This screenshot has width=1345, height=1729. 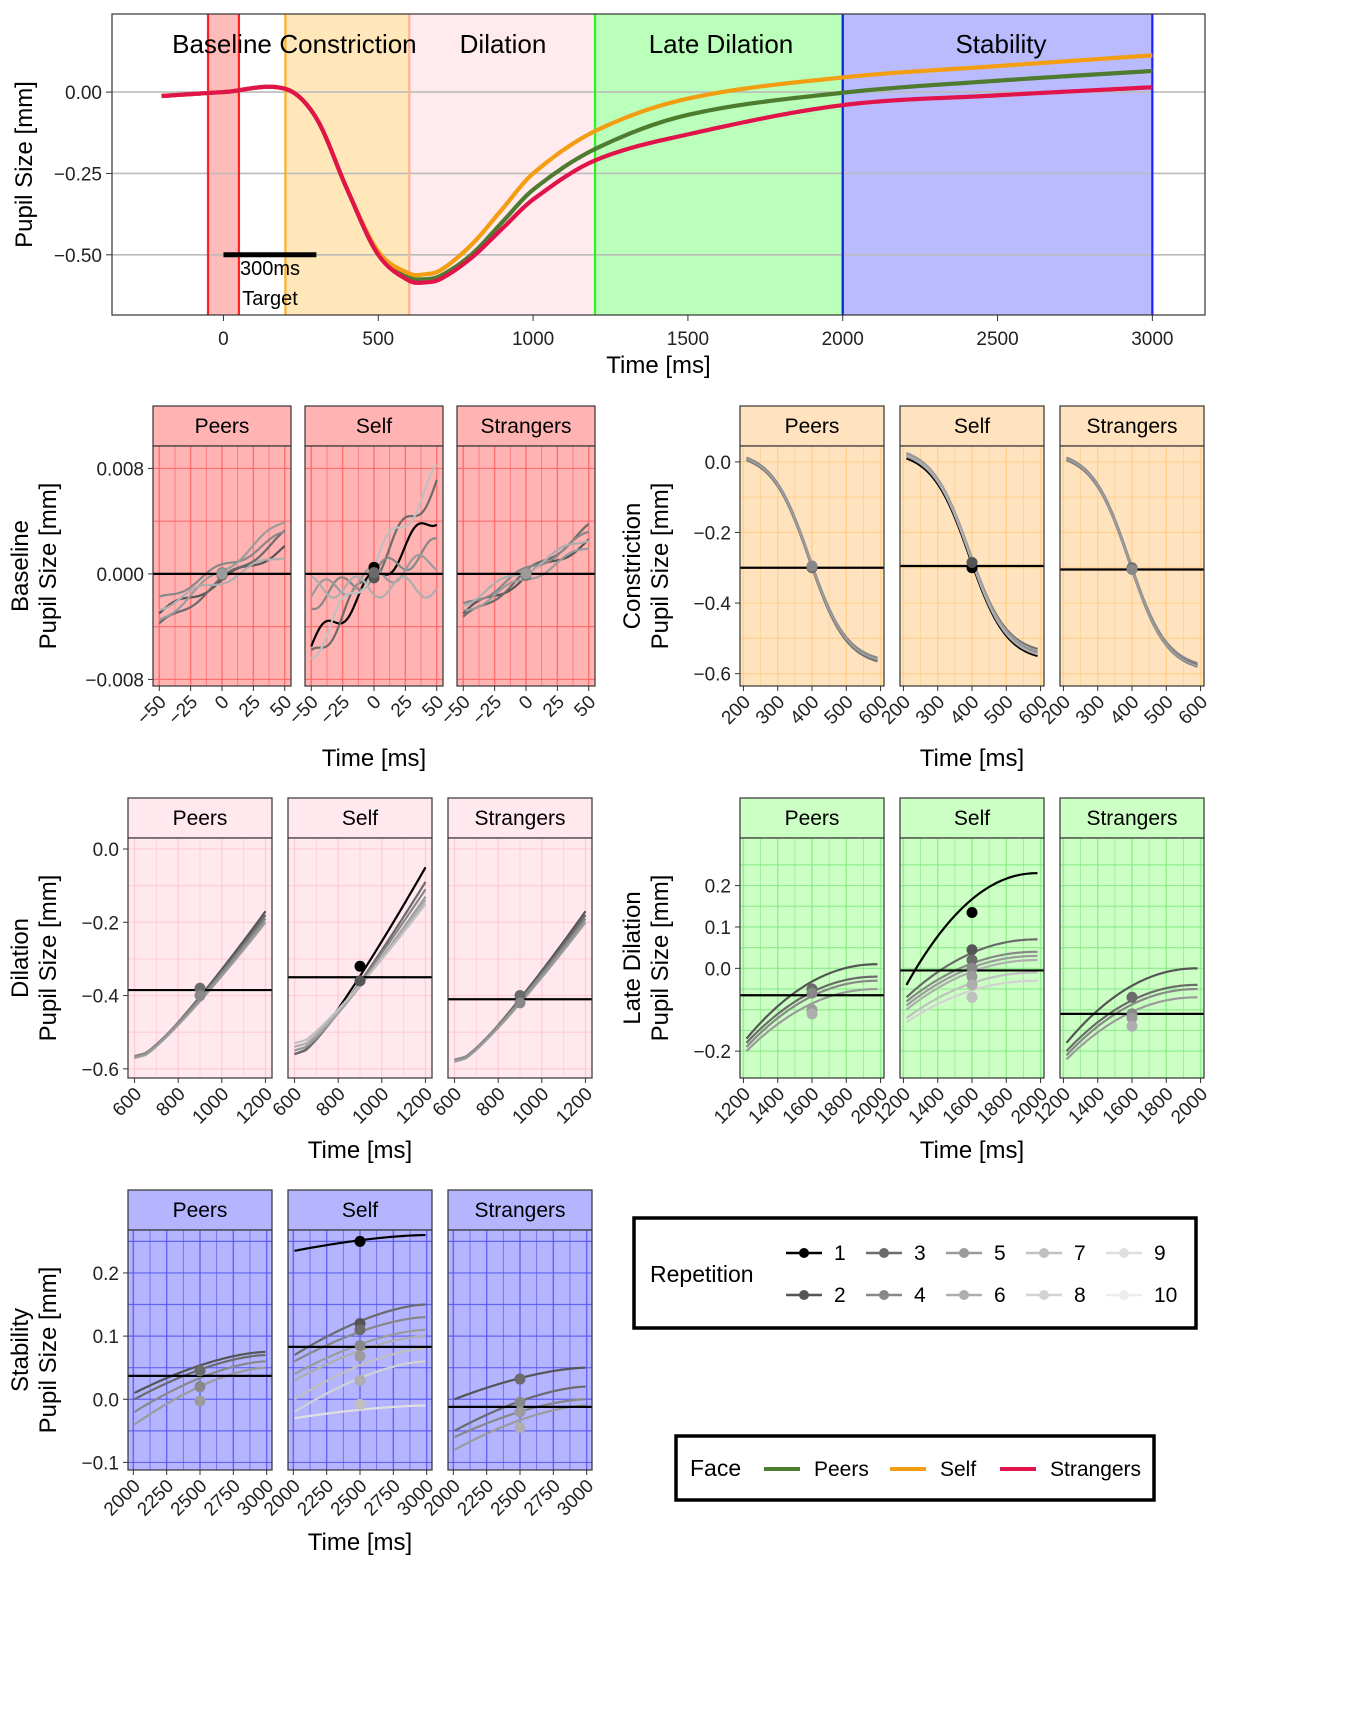 What do you see at coordinates (1080, 1295) in the screenshot?
I see `legend-label: 8` at bounding box center [1080, 1295].